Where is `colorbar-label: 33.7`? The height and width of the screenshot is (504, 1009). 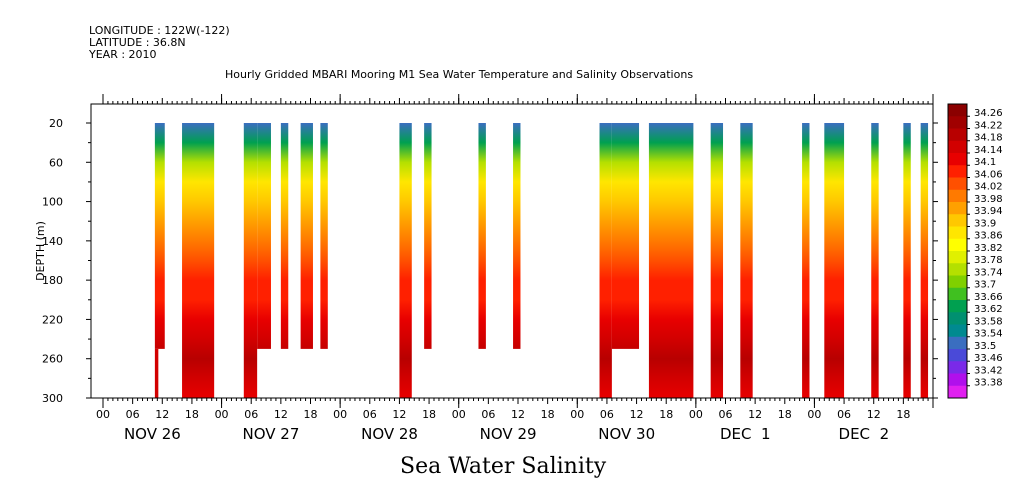 colorbar-label: 33.7 is located at coordinates (985, 285).